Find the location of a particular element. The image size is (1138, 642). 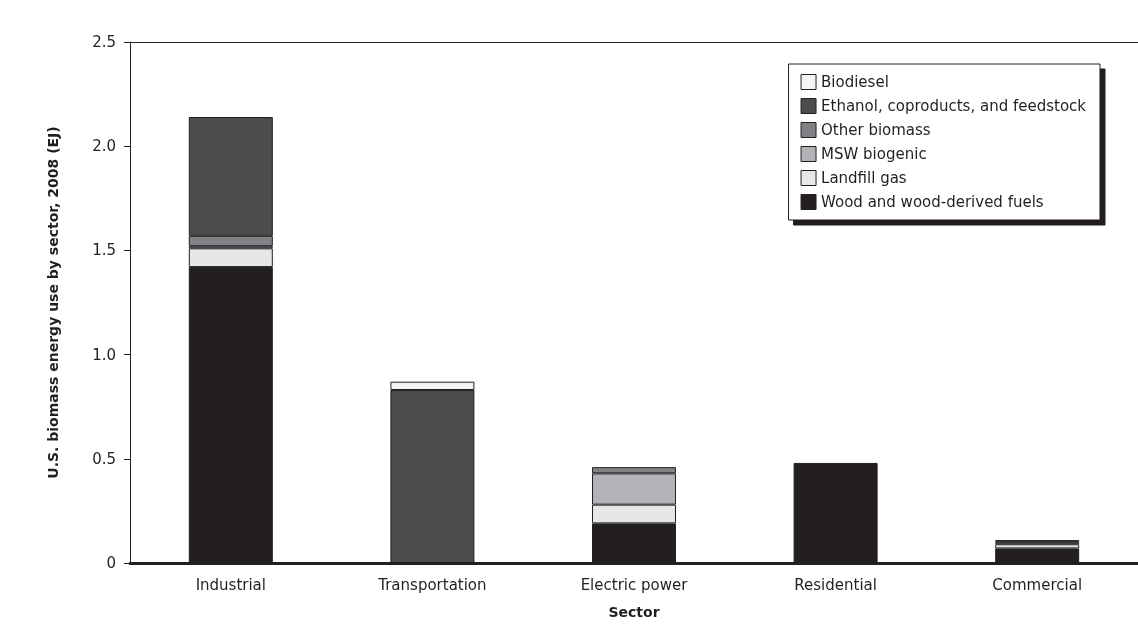

legend-label: Other biomass is located at coordinates (876, 130).